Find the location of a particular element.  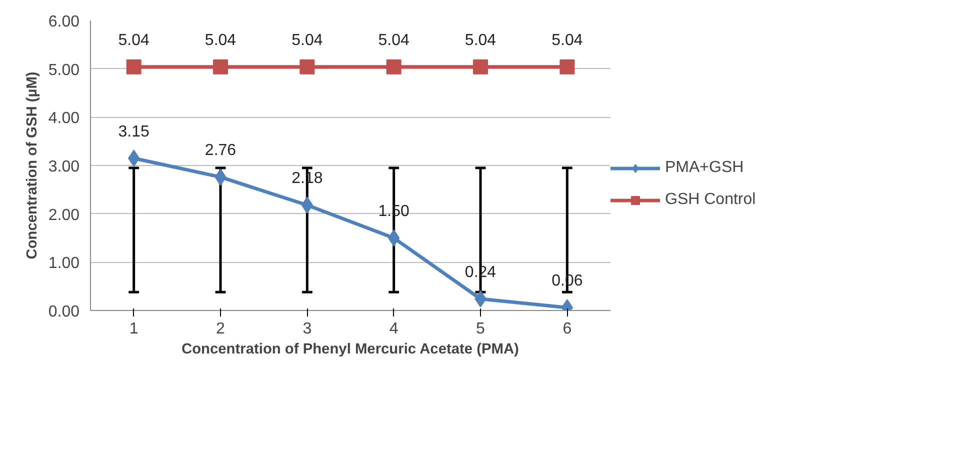

x-axis-title: Concentration of Phenyl Mercuric Acetate (PMA) is located at coordinates (351, 350).